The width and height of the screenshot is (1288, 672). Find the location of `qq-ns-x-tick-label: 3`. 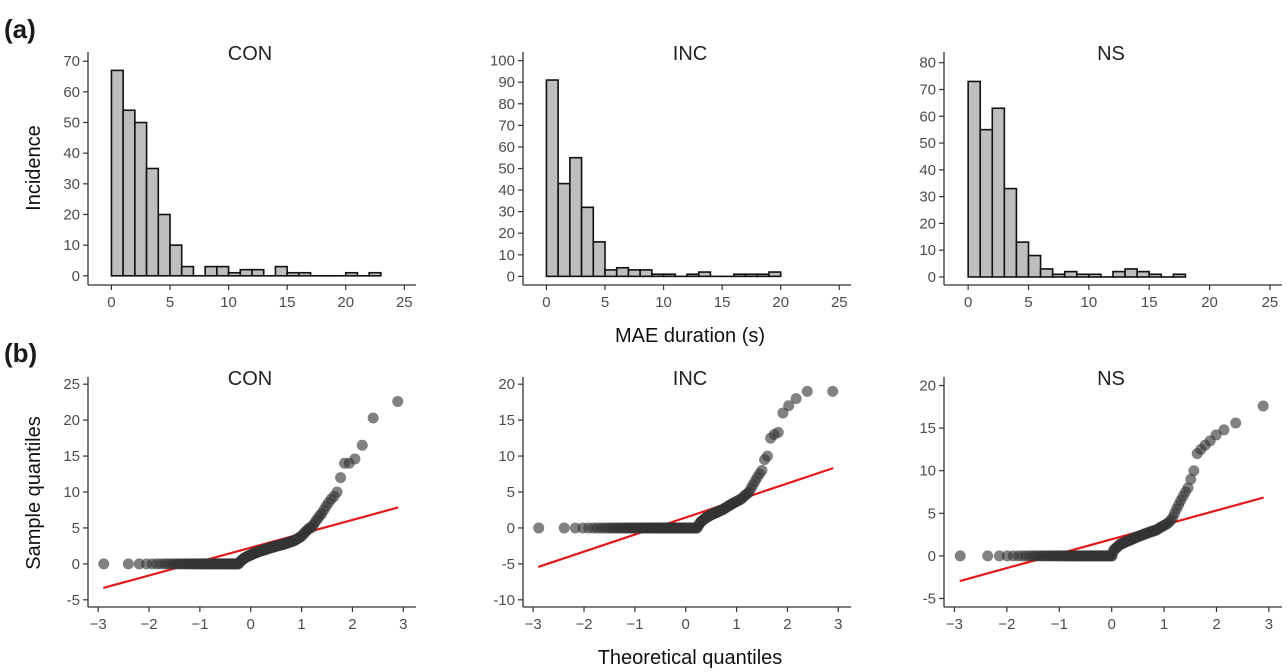

qq-ns-x-tick-label: 3 is located at coordinates (1269, 624).